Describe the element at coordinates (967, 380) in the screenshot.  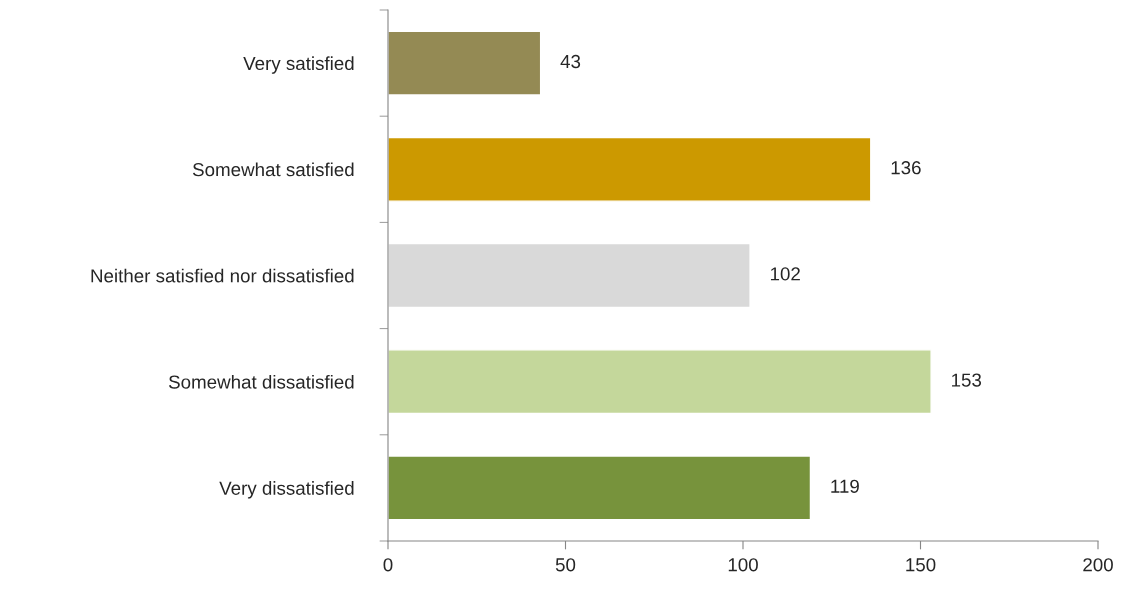
I see `data-label: 153` at that location.